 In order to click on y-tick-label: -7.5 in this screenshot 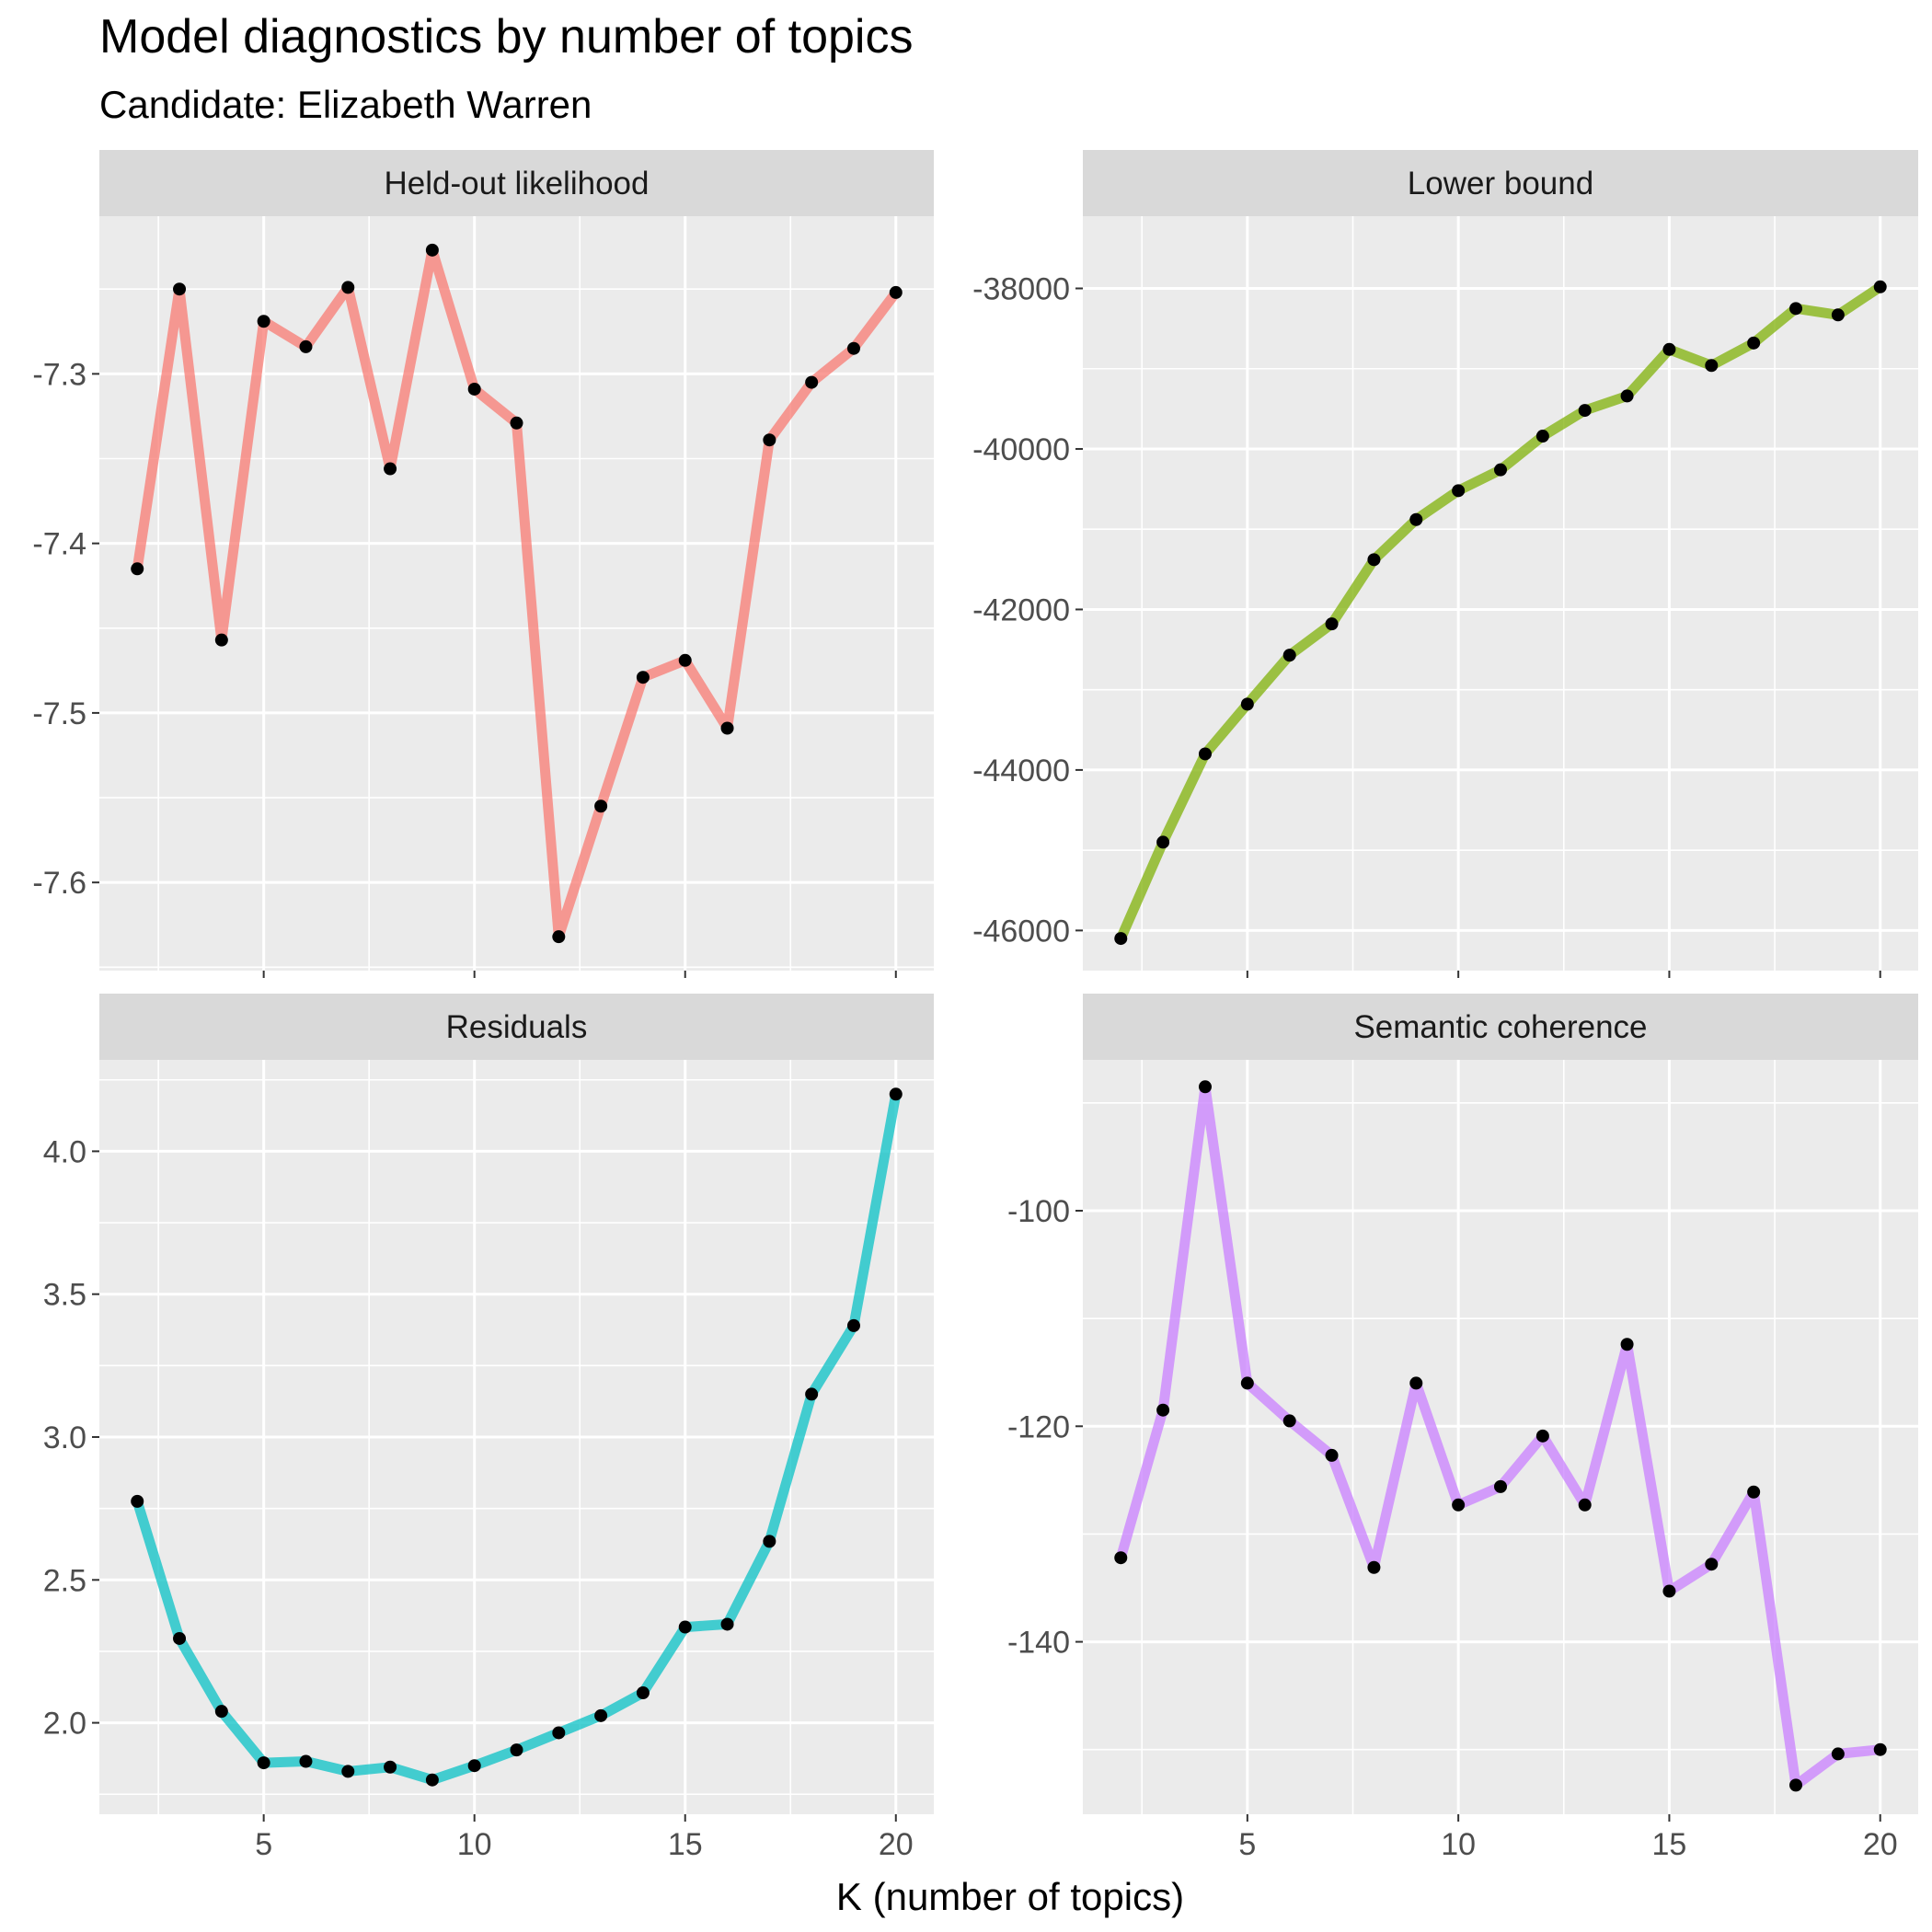, I will do `click(59, 713)`.